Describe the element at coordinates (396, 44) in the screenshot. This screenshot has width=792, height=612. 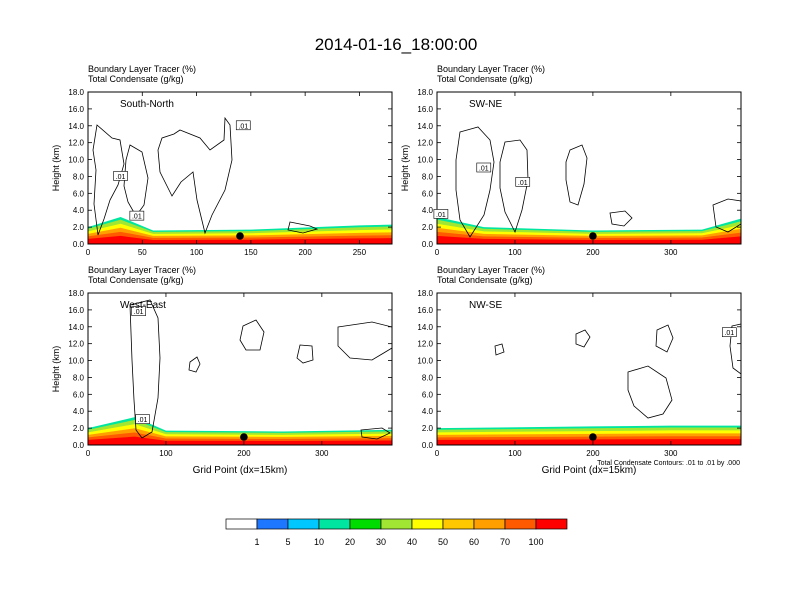
I see `figure-title: 2014-01-16_18:00:00` at that location.